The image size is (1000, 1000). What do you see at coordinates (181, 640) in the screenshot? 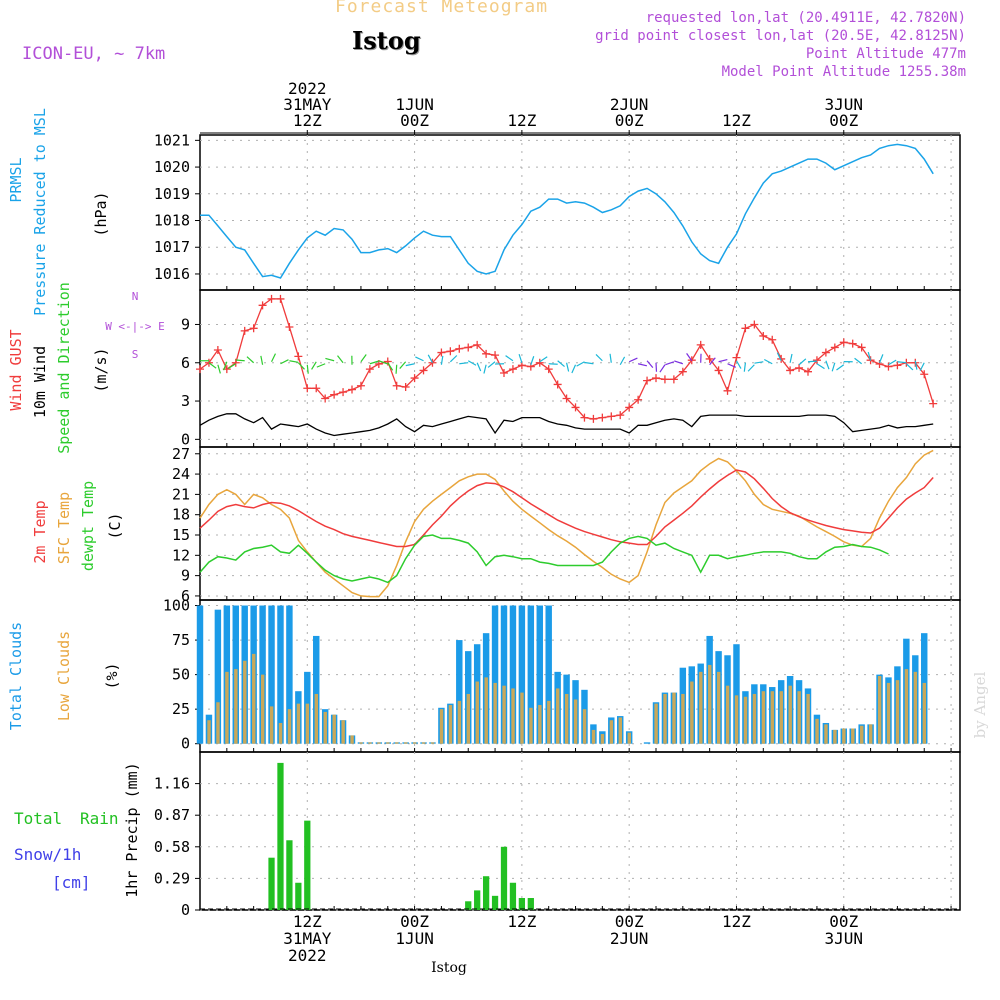
I see `cloud-panel-ytick-label: 75` at bounding box center [181, 640].